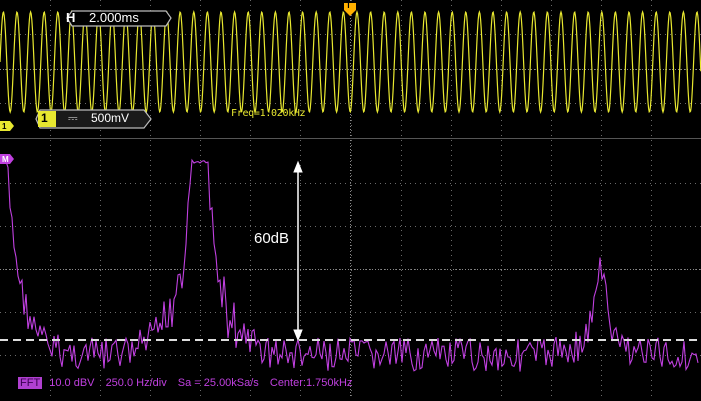 This screenshot has height=401, width=701. I want to click on ch1-scale-box, so click(93, 119).